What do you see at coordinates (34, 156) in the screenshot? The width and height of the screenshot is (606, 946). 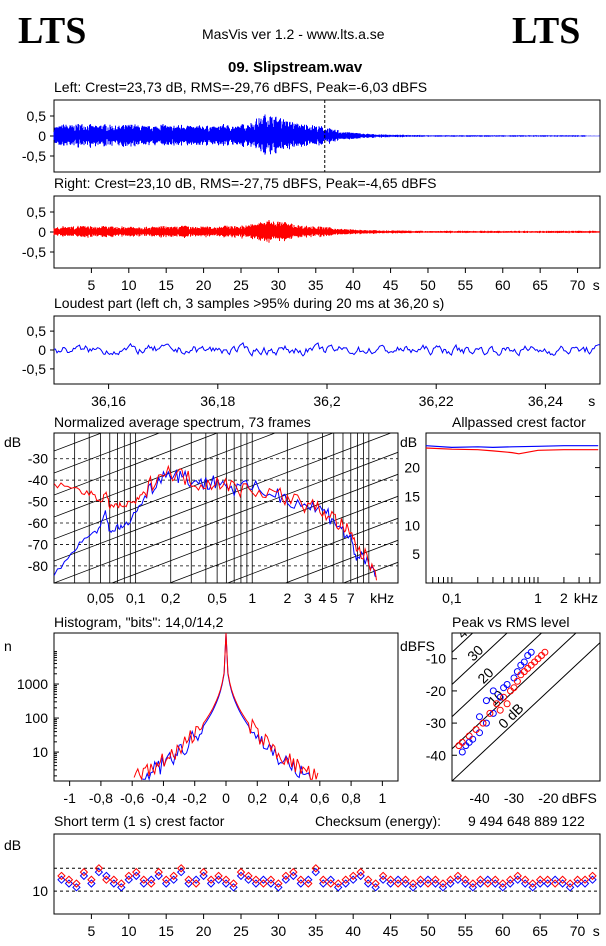 I see `y-tick-label: -0,5` at bounding box center [34, 156].